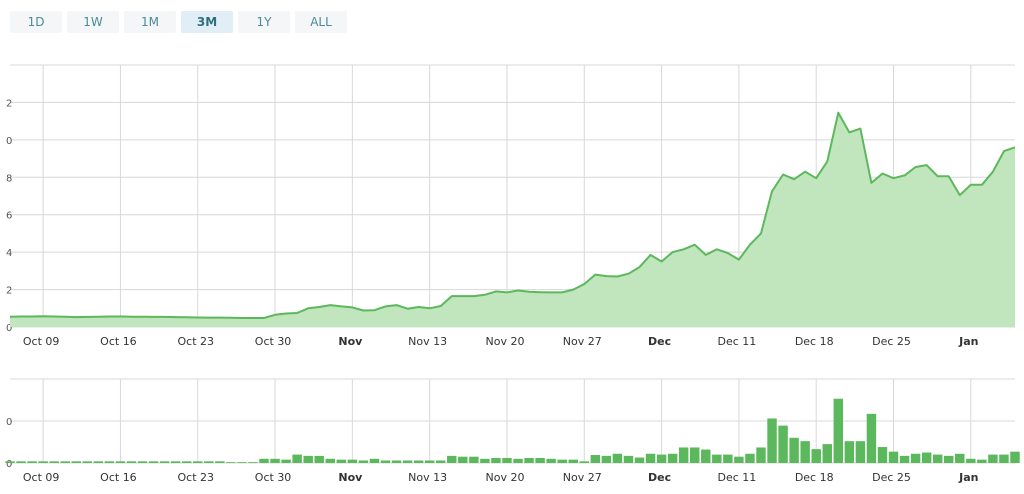 The height and width of the screenshot is (494, 1024). What do you see at coordinates (9, 216) in the screenshot?
I see `y-tick-label: 6` at bounding box center [9, 216].